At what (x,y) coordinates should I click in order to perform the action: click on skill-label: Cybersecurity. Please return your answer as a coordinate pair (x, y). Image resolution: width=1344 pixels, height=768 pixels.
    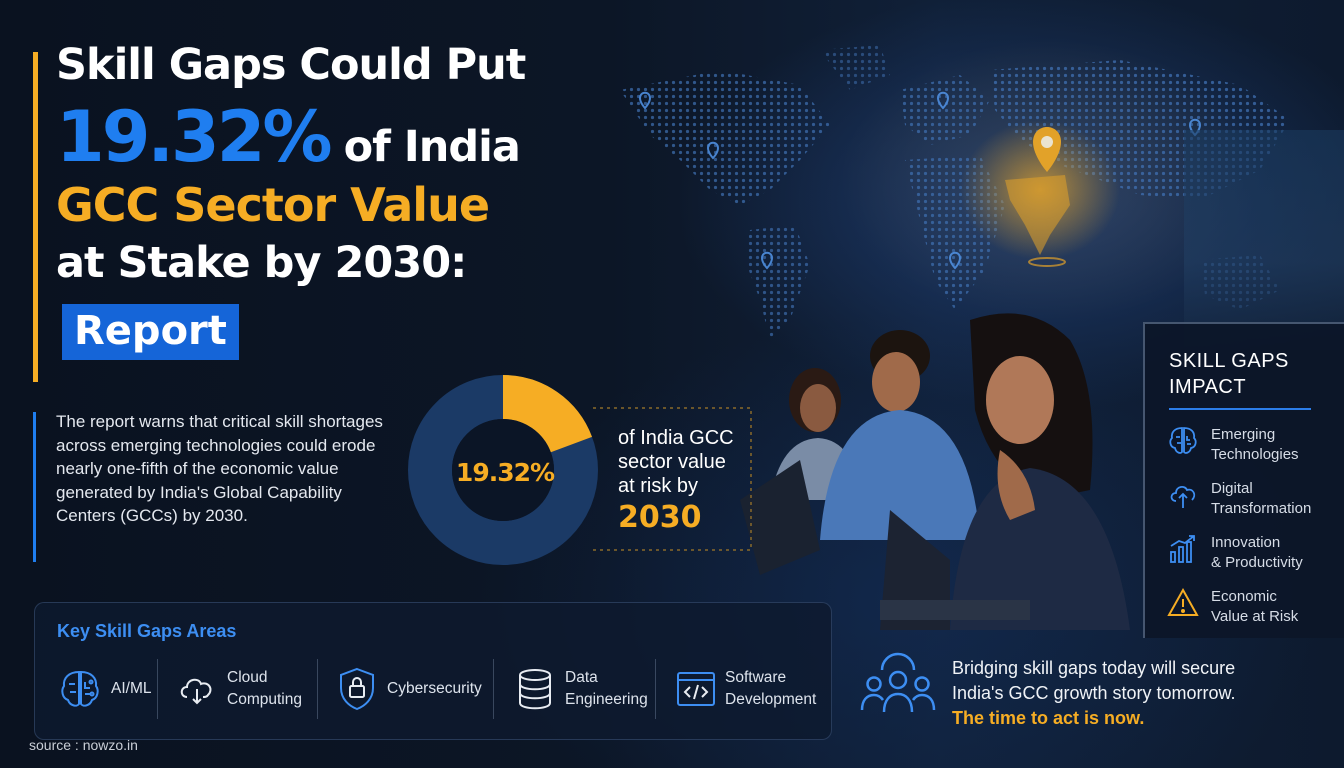
    Looking at the image, I should click on (434, 688).